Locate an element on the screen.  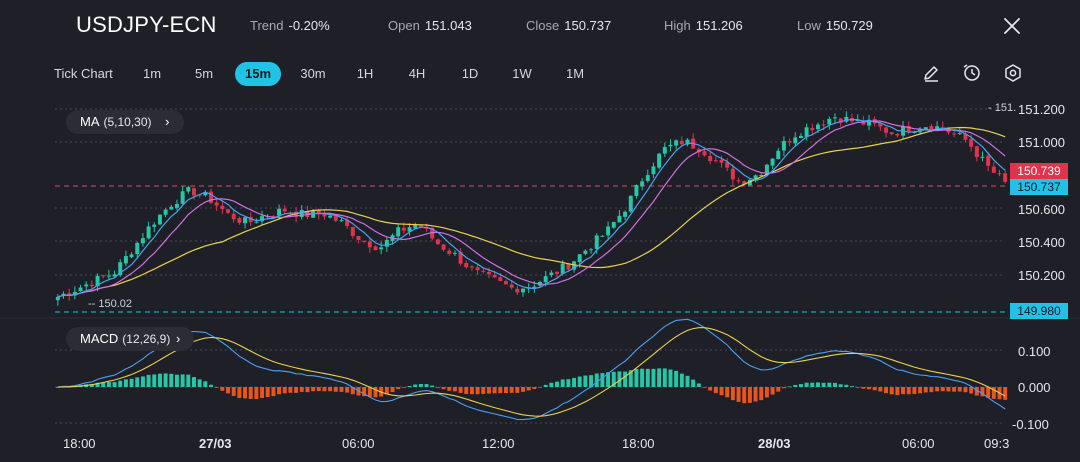
price-tick: 151.200 is located at coordinates (1041, 109).